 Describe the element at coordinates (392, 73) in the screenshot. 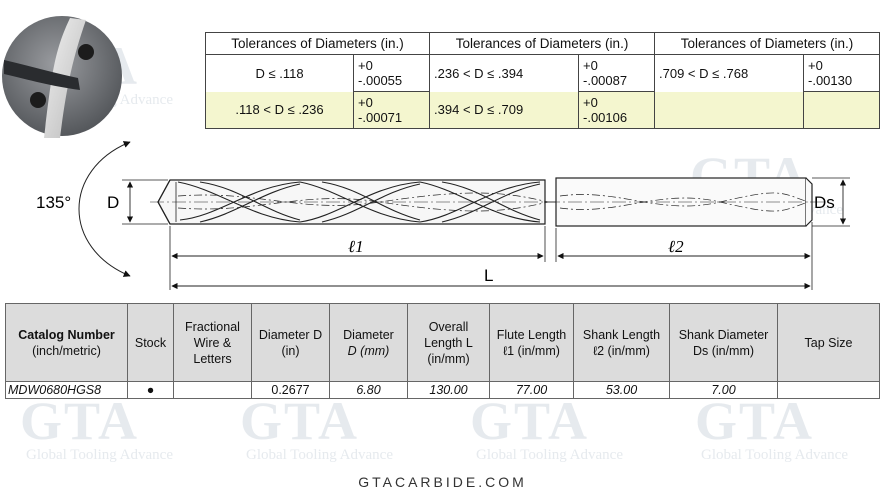

I see `tolerance-value: +0 -.00055` at that location.